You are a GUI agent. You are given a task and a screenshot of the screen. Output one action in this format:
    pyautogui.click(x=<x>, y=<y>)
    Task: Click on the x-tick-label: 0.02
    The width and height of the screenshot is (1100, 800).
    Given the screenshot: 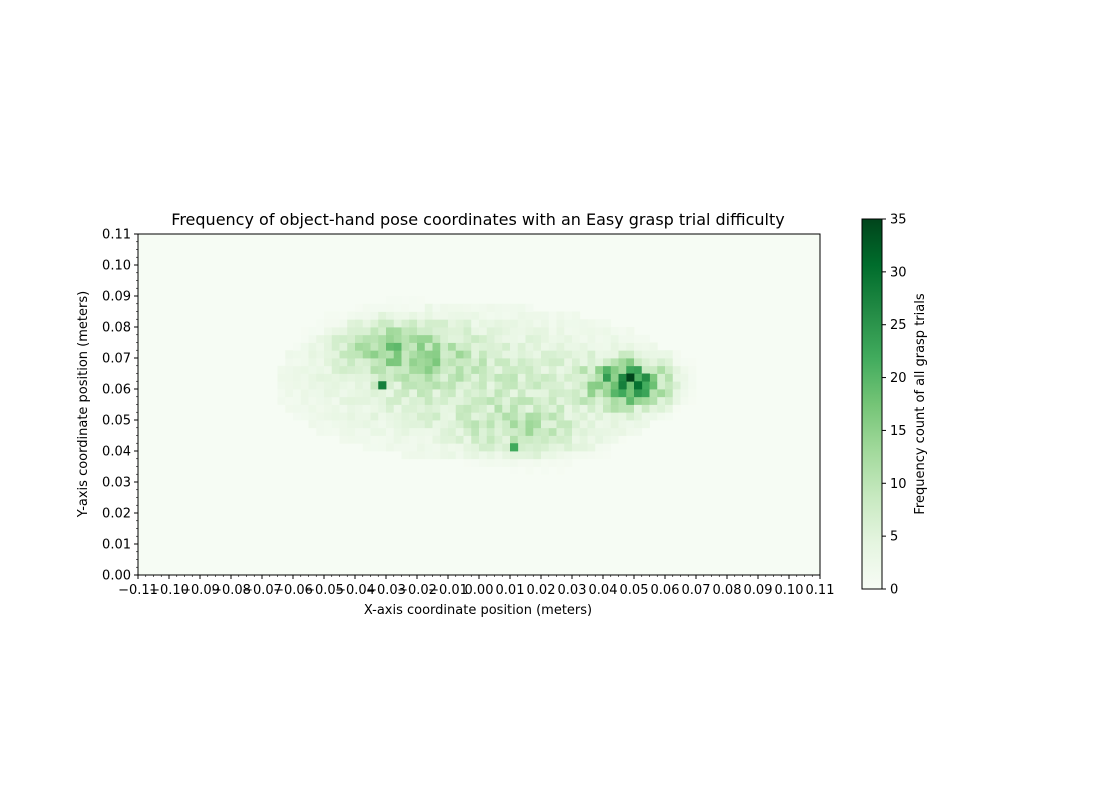 What is the action you would take?
    pyautogui.click(x=541, y=590)
    